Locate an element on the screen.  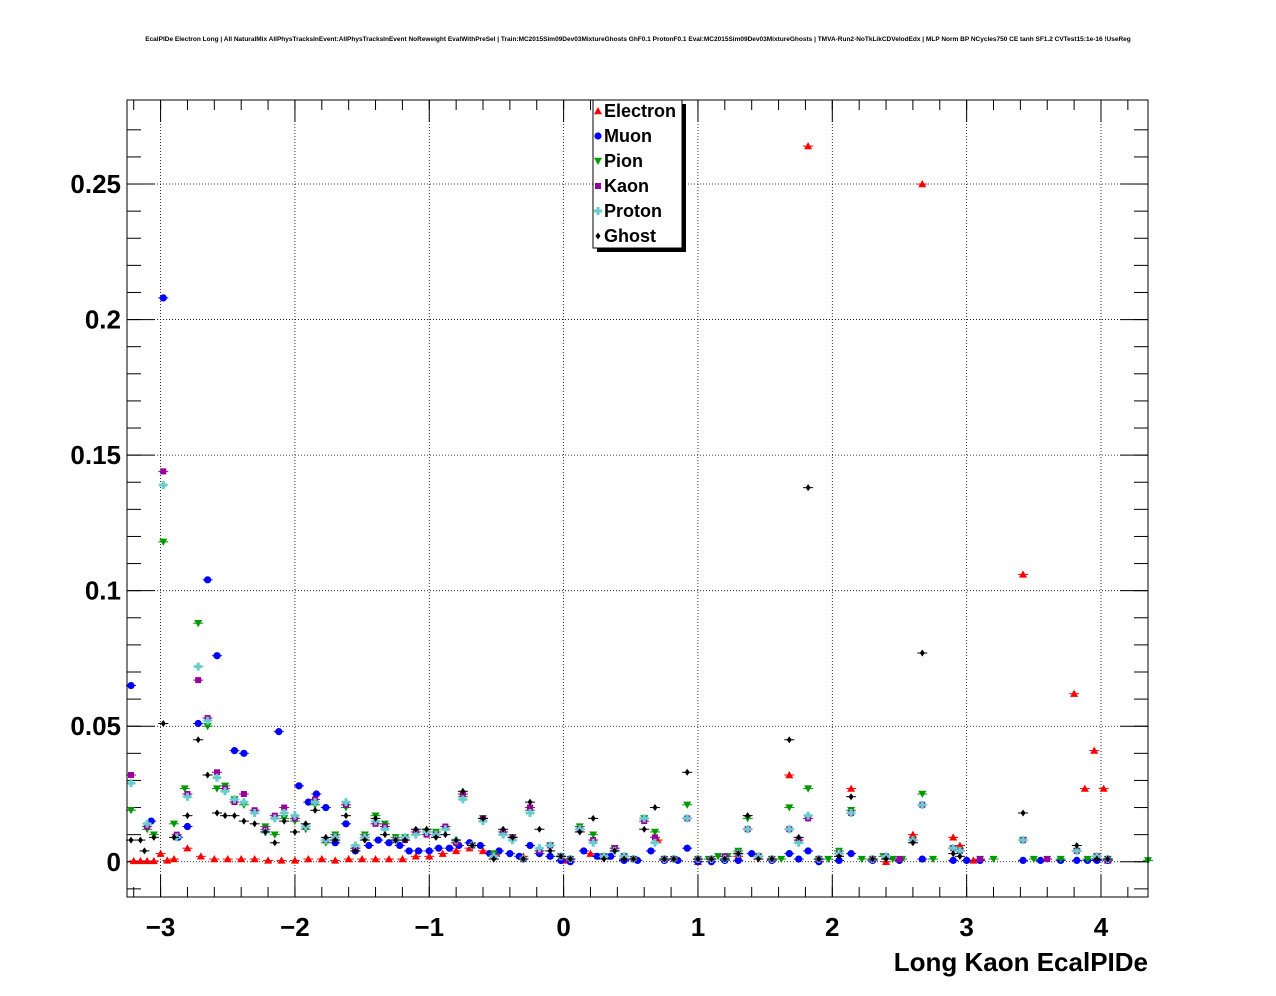
legend-box is located at coordinates (637, 174).